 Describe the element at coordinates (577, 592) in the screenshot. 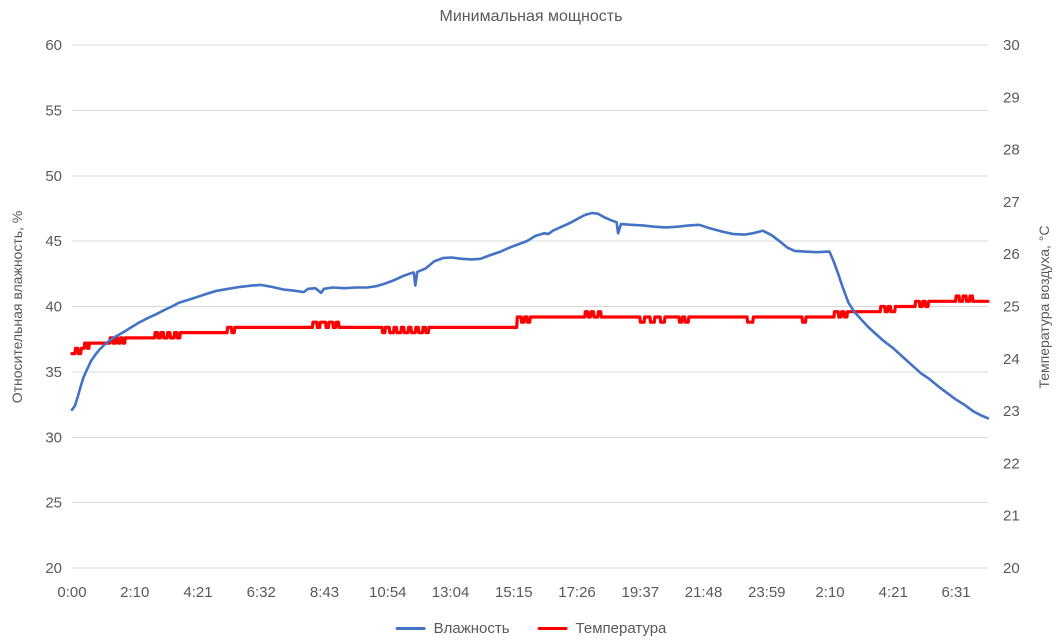

I see `x-tick-label: 17:26` at that location.